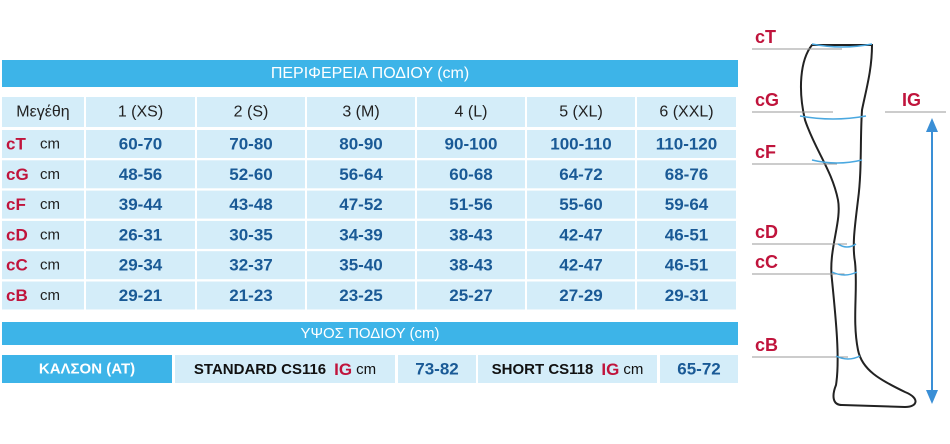 The height and width of the screenshot is (444, 950). I want to click on column-header: Μεγέθη, so click(42, 112).